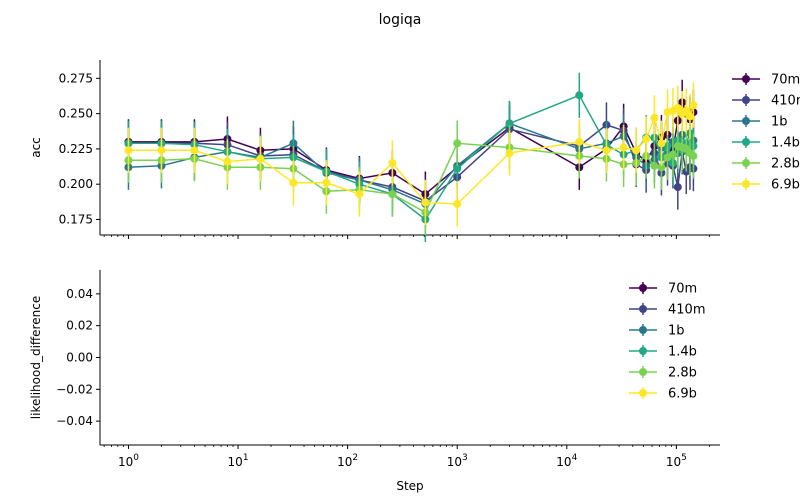 This screenshot has height=500, width=800. Describe the element at coordinates (400, 20) in the screenshot. I see `figure-title: logiqa` at that location.